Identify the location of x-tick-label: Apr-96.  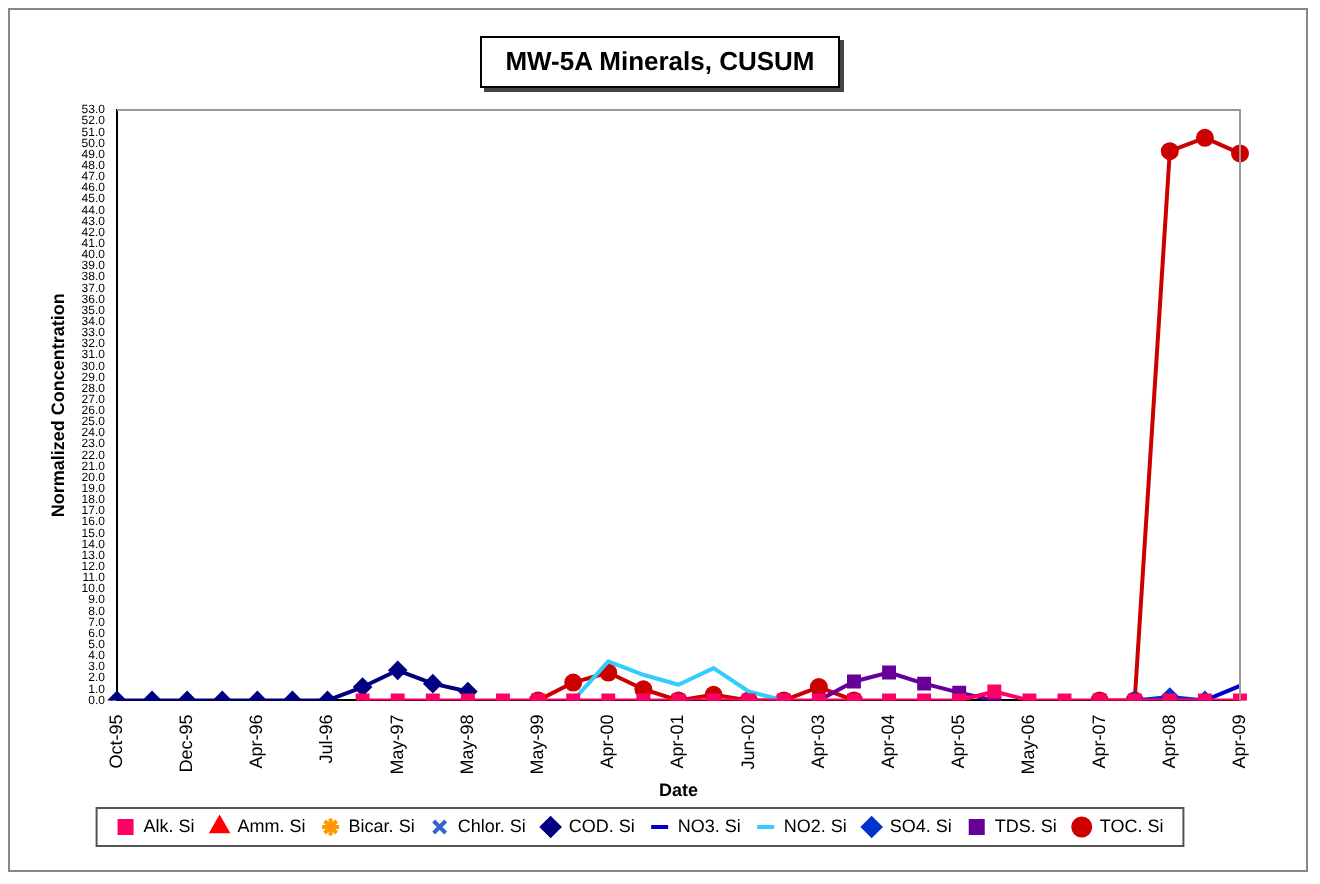
(256, 741).